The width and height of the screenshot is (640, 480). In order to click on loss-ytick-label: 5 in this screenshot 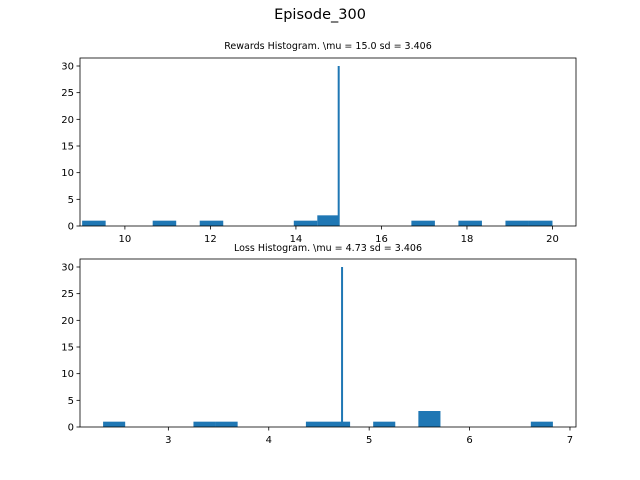, I will do `click(71, 401)`.